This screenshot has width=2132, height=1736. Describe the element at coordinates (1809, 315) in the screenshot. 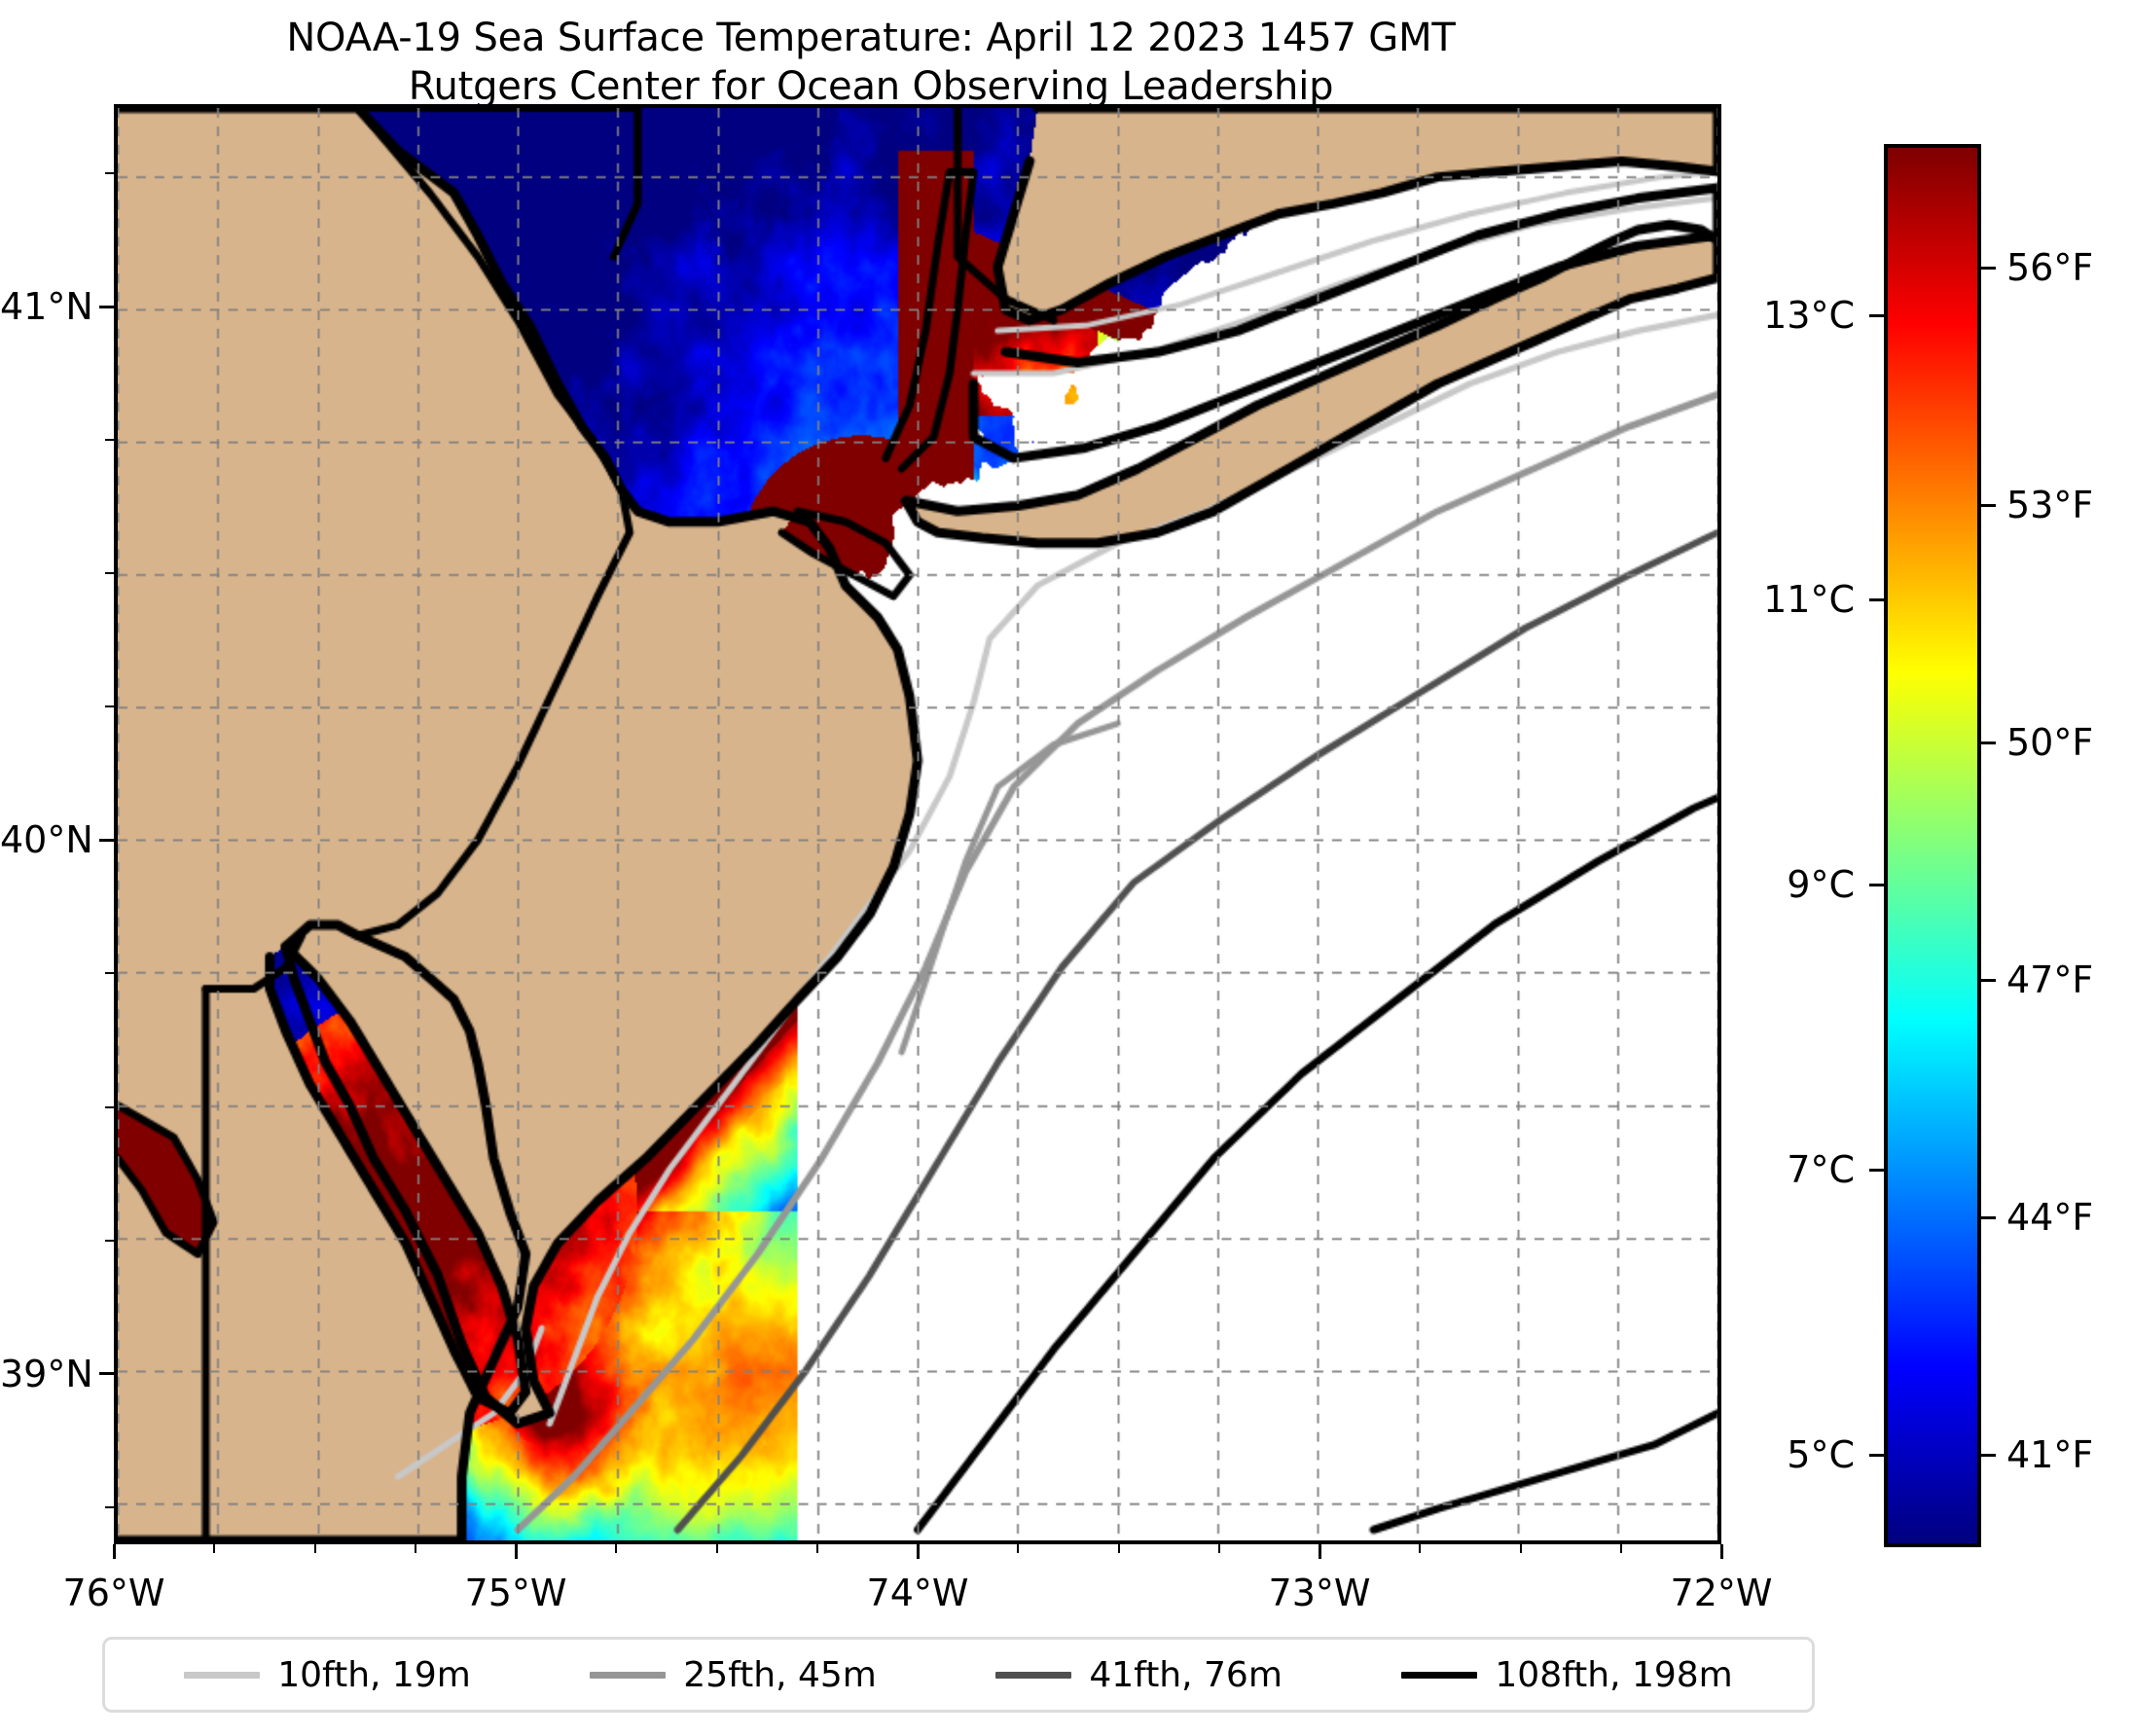

I see `colorbar-label-celsius: 13°C` at that location.